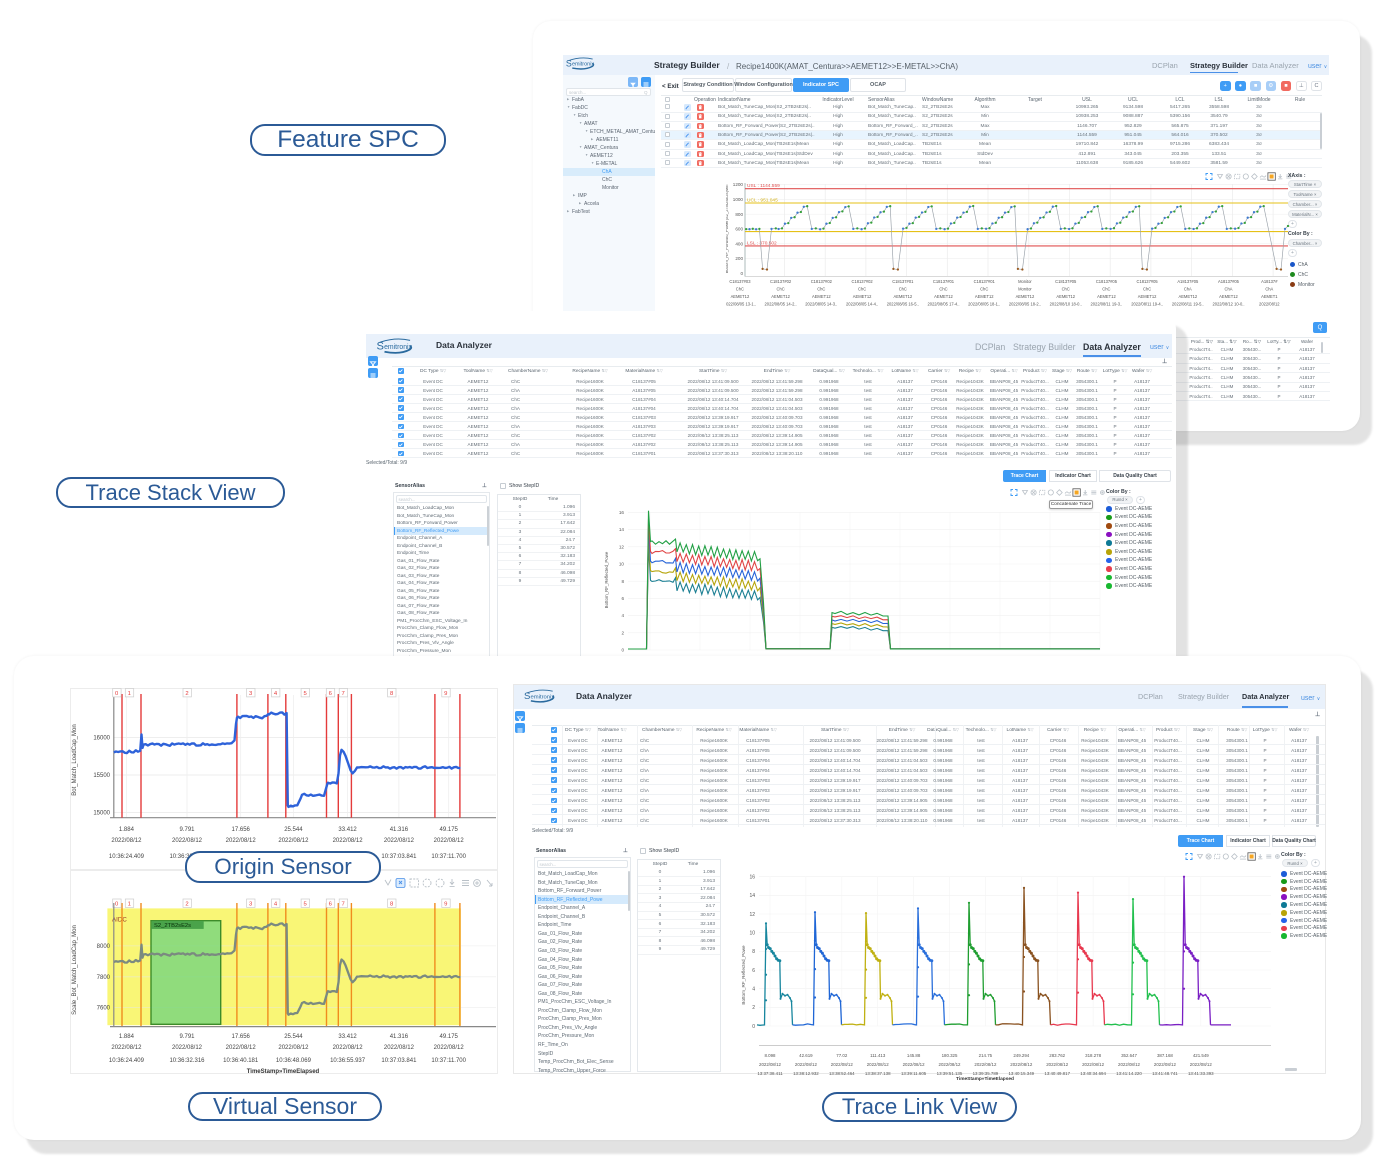 This screenshot has width=1399, height=1171. What do you see at coordinates (739, 214) in the screenshot?
I see `svg-text: 800` at bounding box center [739, 214].